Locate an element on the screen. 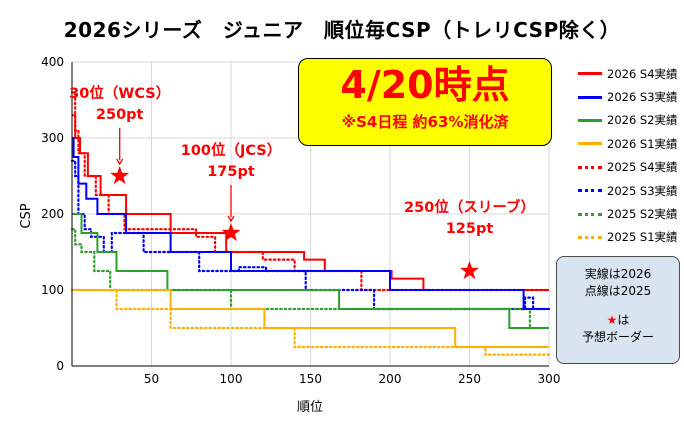 The width and height of the screenshot is (684, 425). y-tick-label: 100 is located at coordinates (52, 290).